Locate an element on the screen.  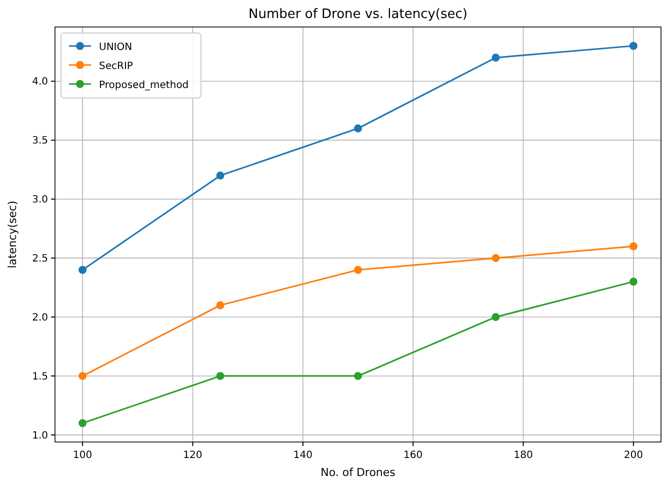
x-axis-title: No. of Drones is located at coordinates (358, 472).